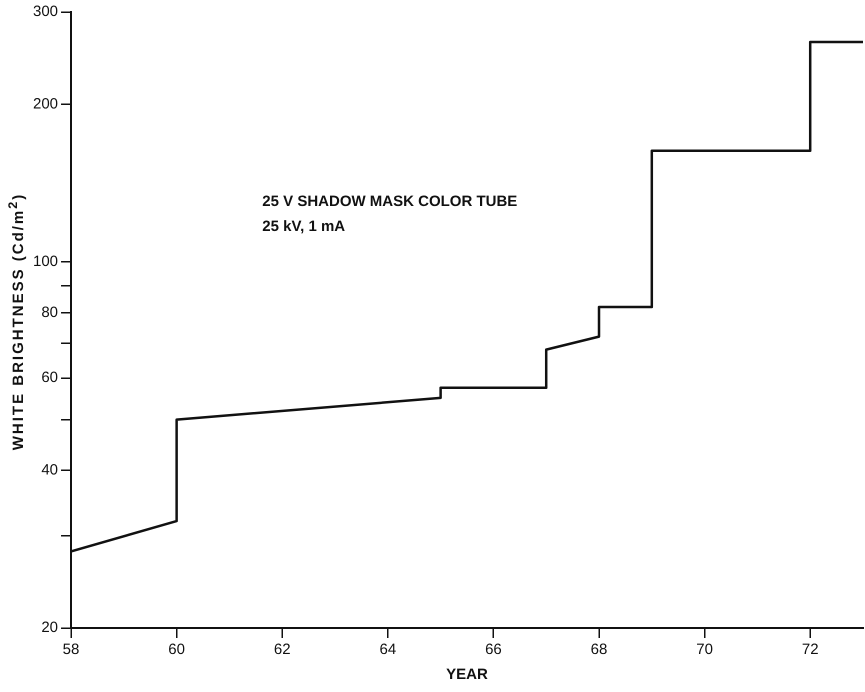  Describe the element at coordinates (49, 627) in the screenshot. I see `y-tick-label: 20` at that location.